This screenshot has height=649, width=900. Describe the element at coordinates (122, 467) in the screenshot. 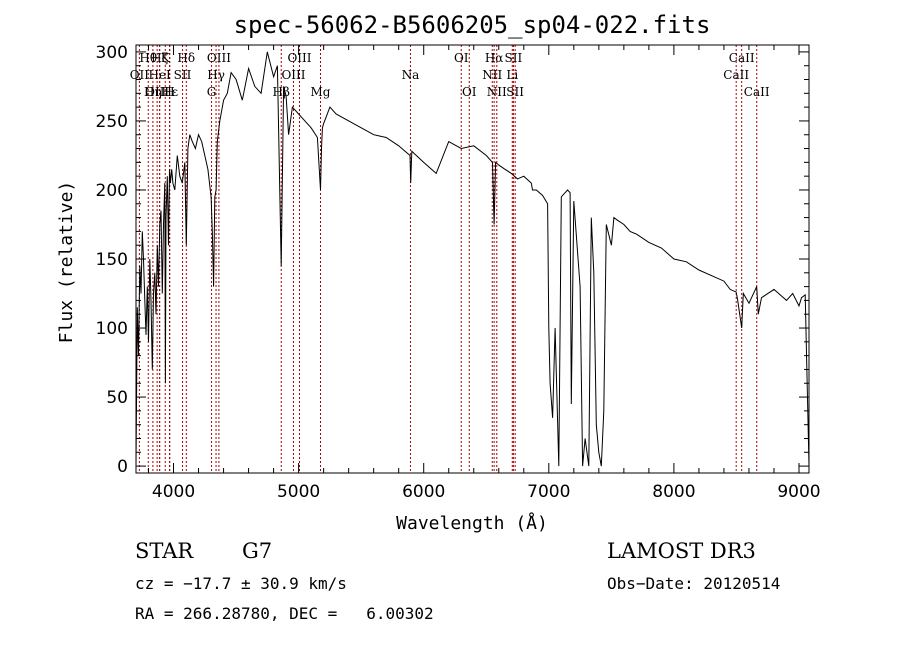

I see `y-tick-label: 0` at that location.